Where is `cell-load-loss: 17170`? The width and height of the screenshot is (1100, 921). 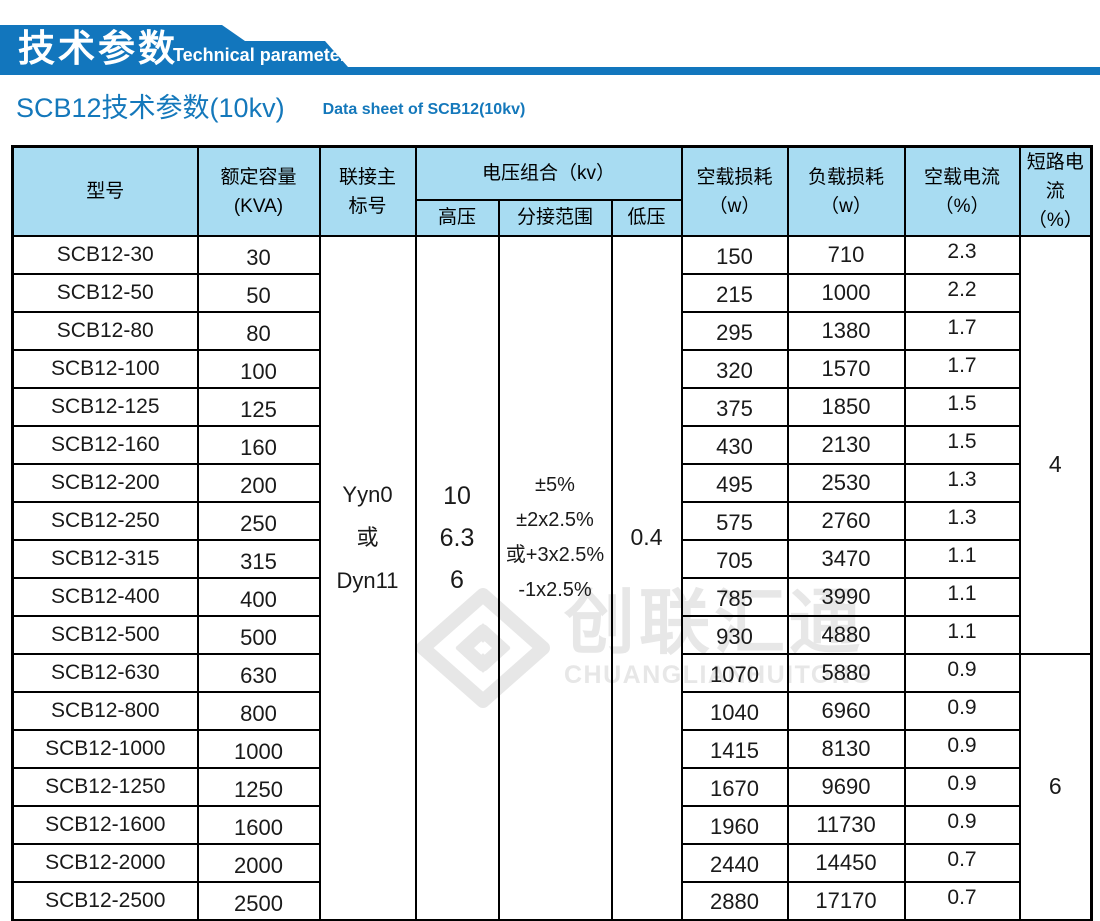
cell-load-loss: 17170 is located at coordinates (846, 901).